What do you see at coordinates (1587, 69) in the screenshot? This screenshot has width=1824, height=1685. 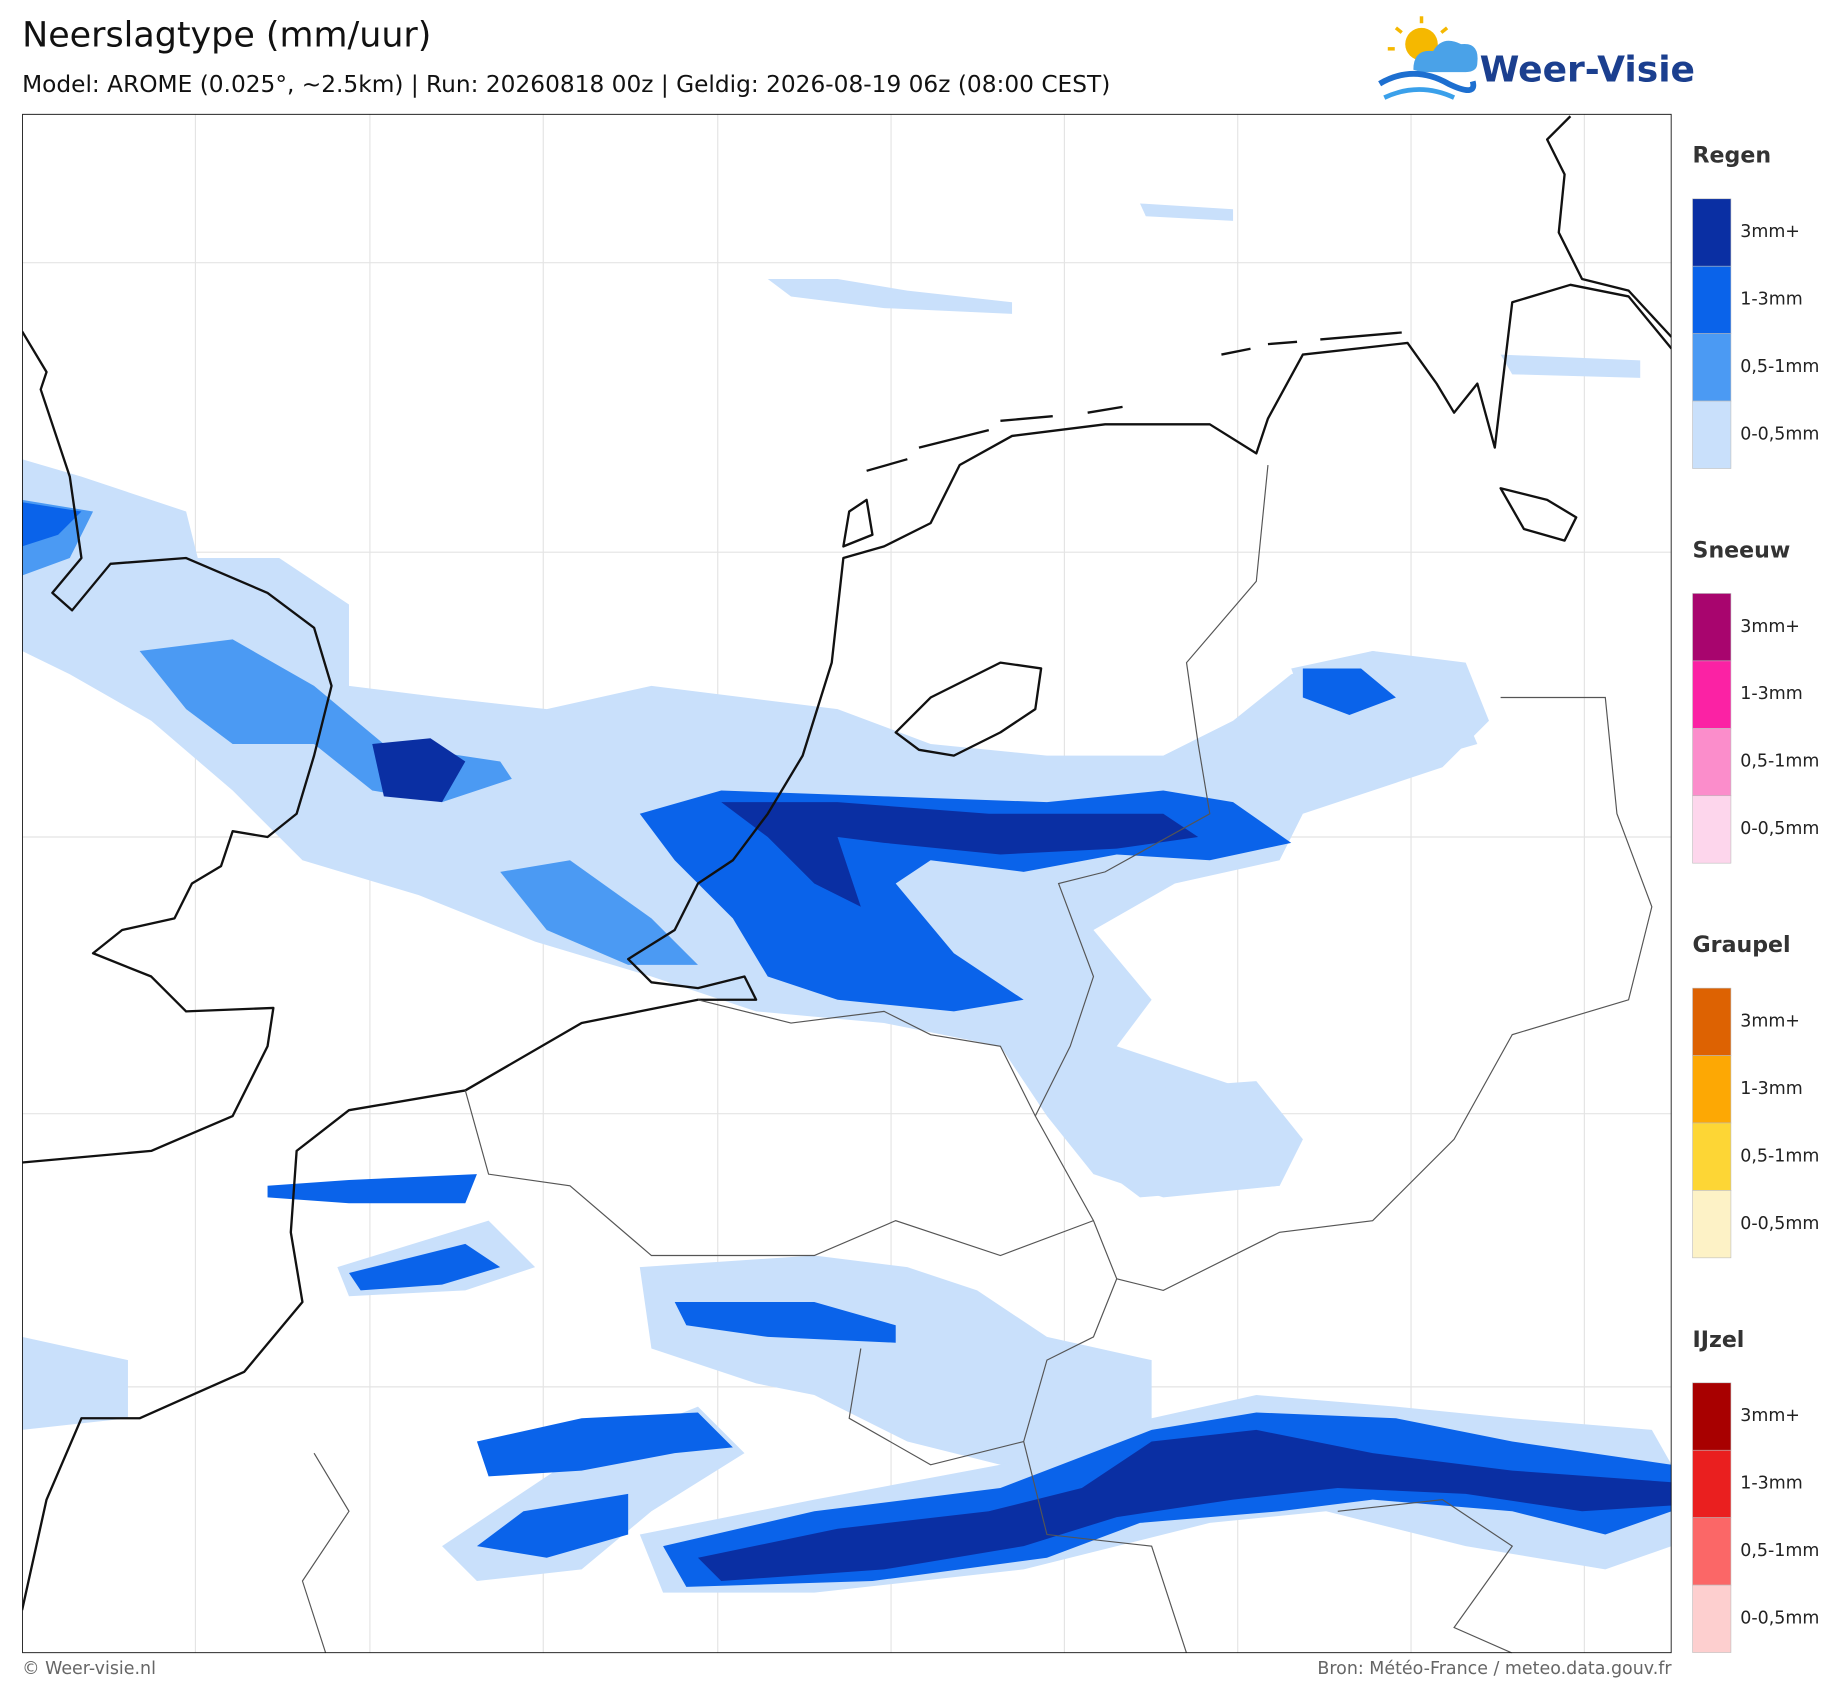 I see `logo-text: Weer-Visie` at bounding box center [1587, 69].